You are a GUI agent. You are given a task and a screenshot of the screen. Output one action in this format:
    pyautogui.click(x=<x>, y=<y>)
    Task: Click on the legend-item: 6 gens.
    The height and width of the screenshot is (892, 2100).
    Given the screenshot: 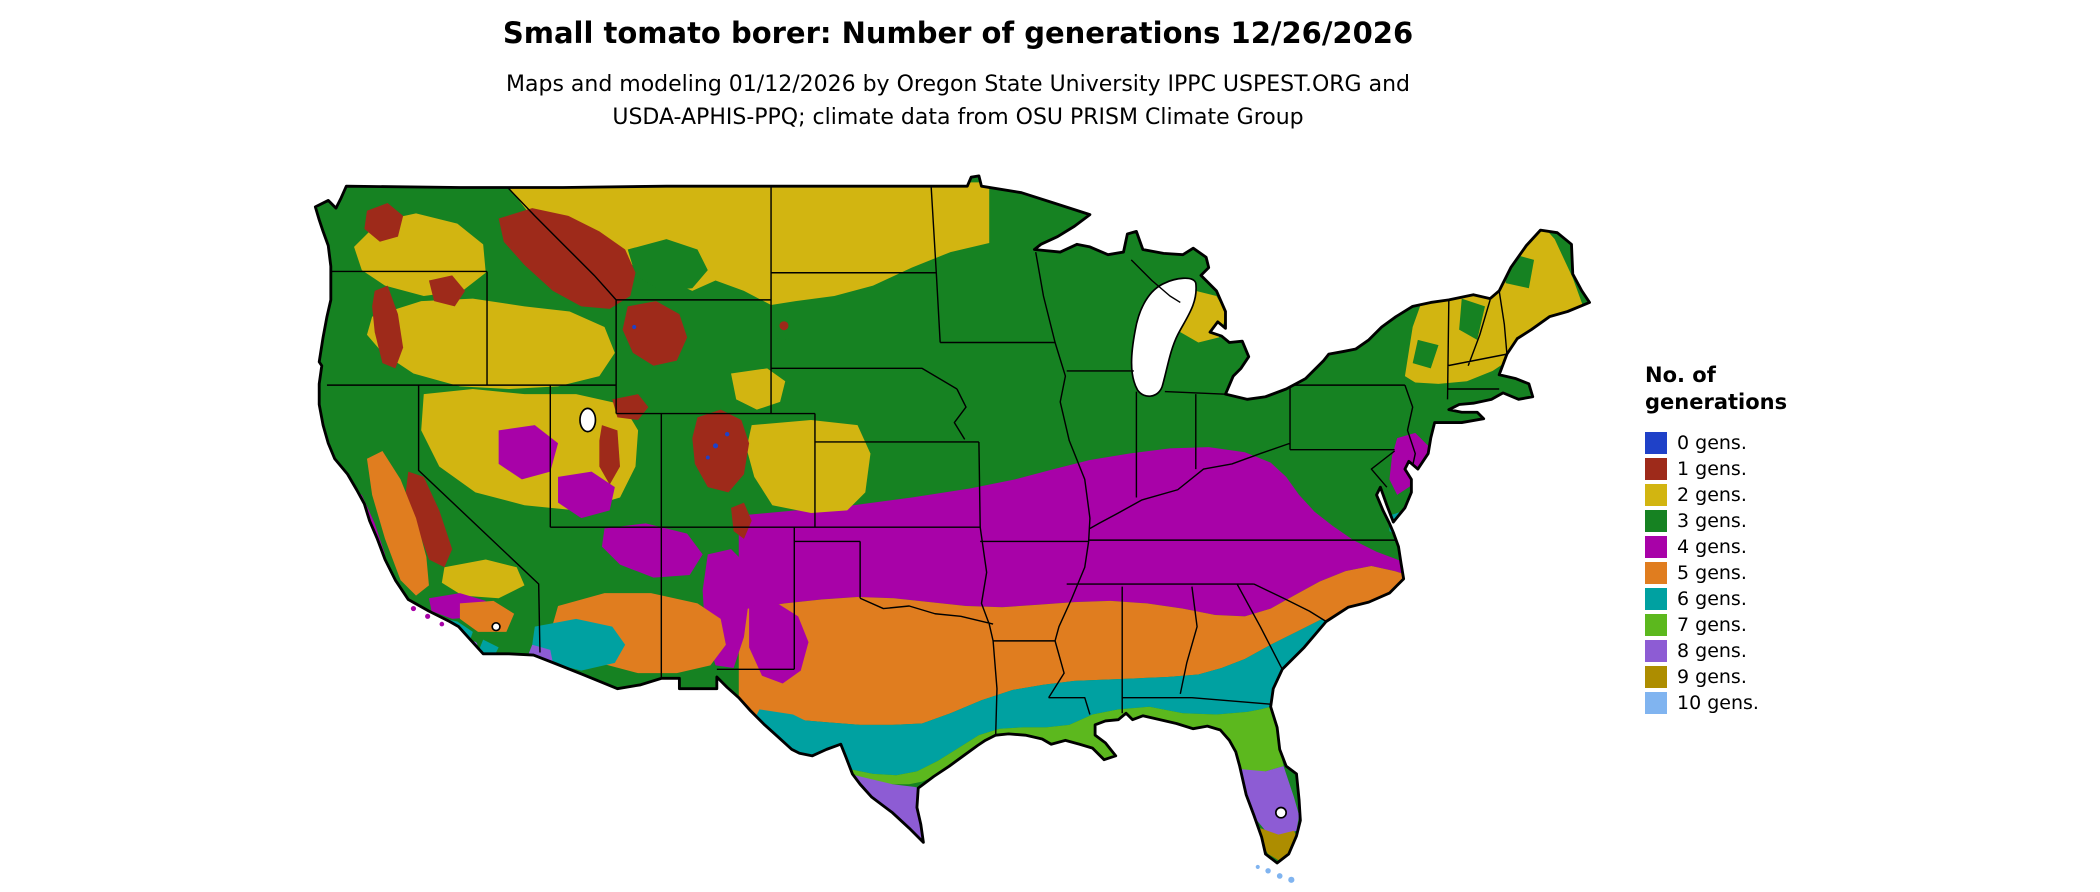 What is the action you would take?
    pyautogui.click(x=1755, y=599)
    